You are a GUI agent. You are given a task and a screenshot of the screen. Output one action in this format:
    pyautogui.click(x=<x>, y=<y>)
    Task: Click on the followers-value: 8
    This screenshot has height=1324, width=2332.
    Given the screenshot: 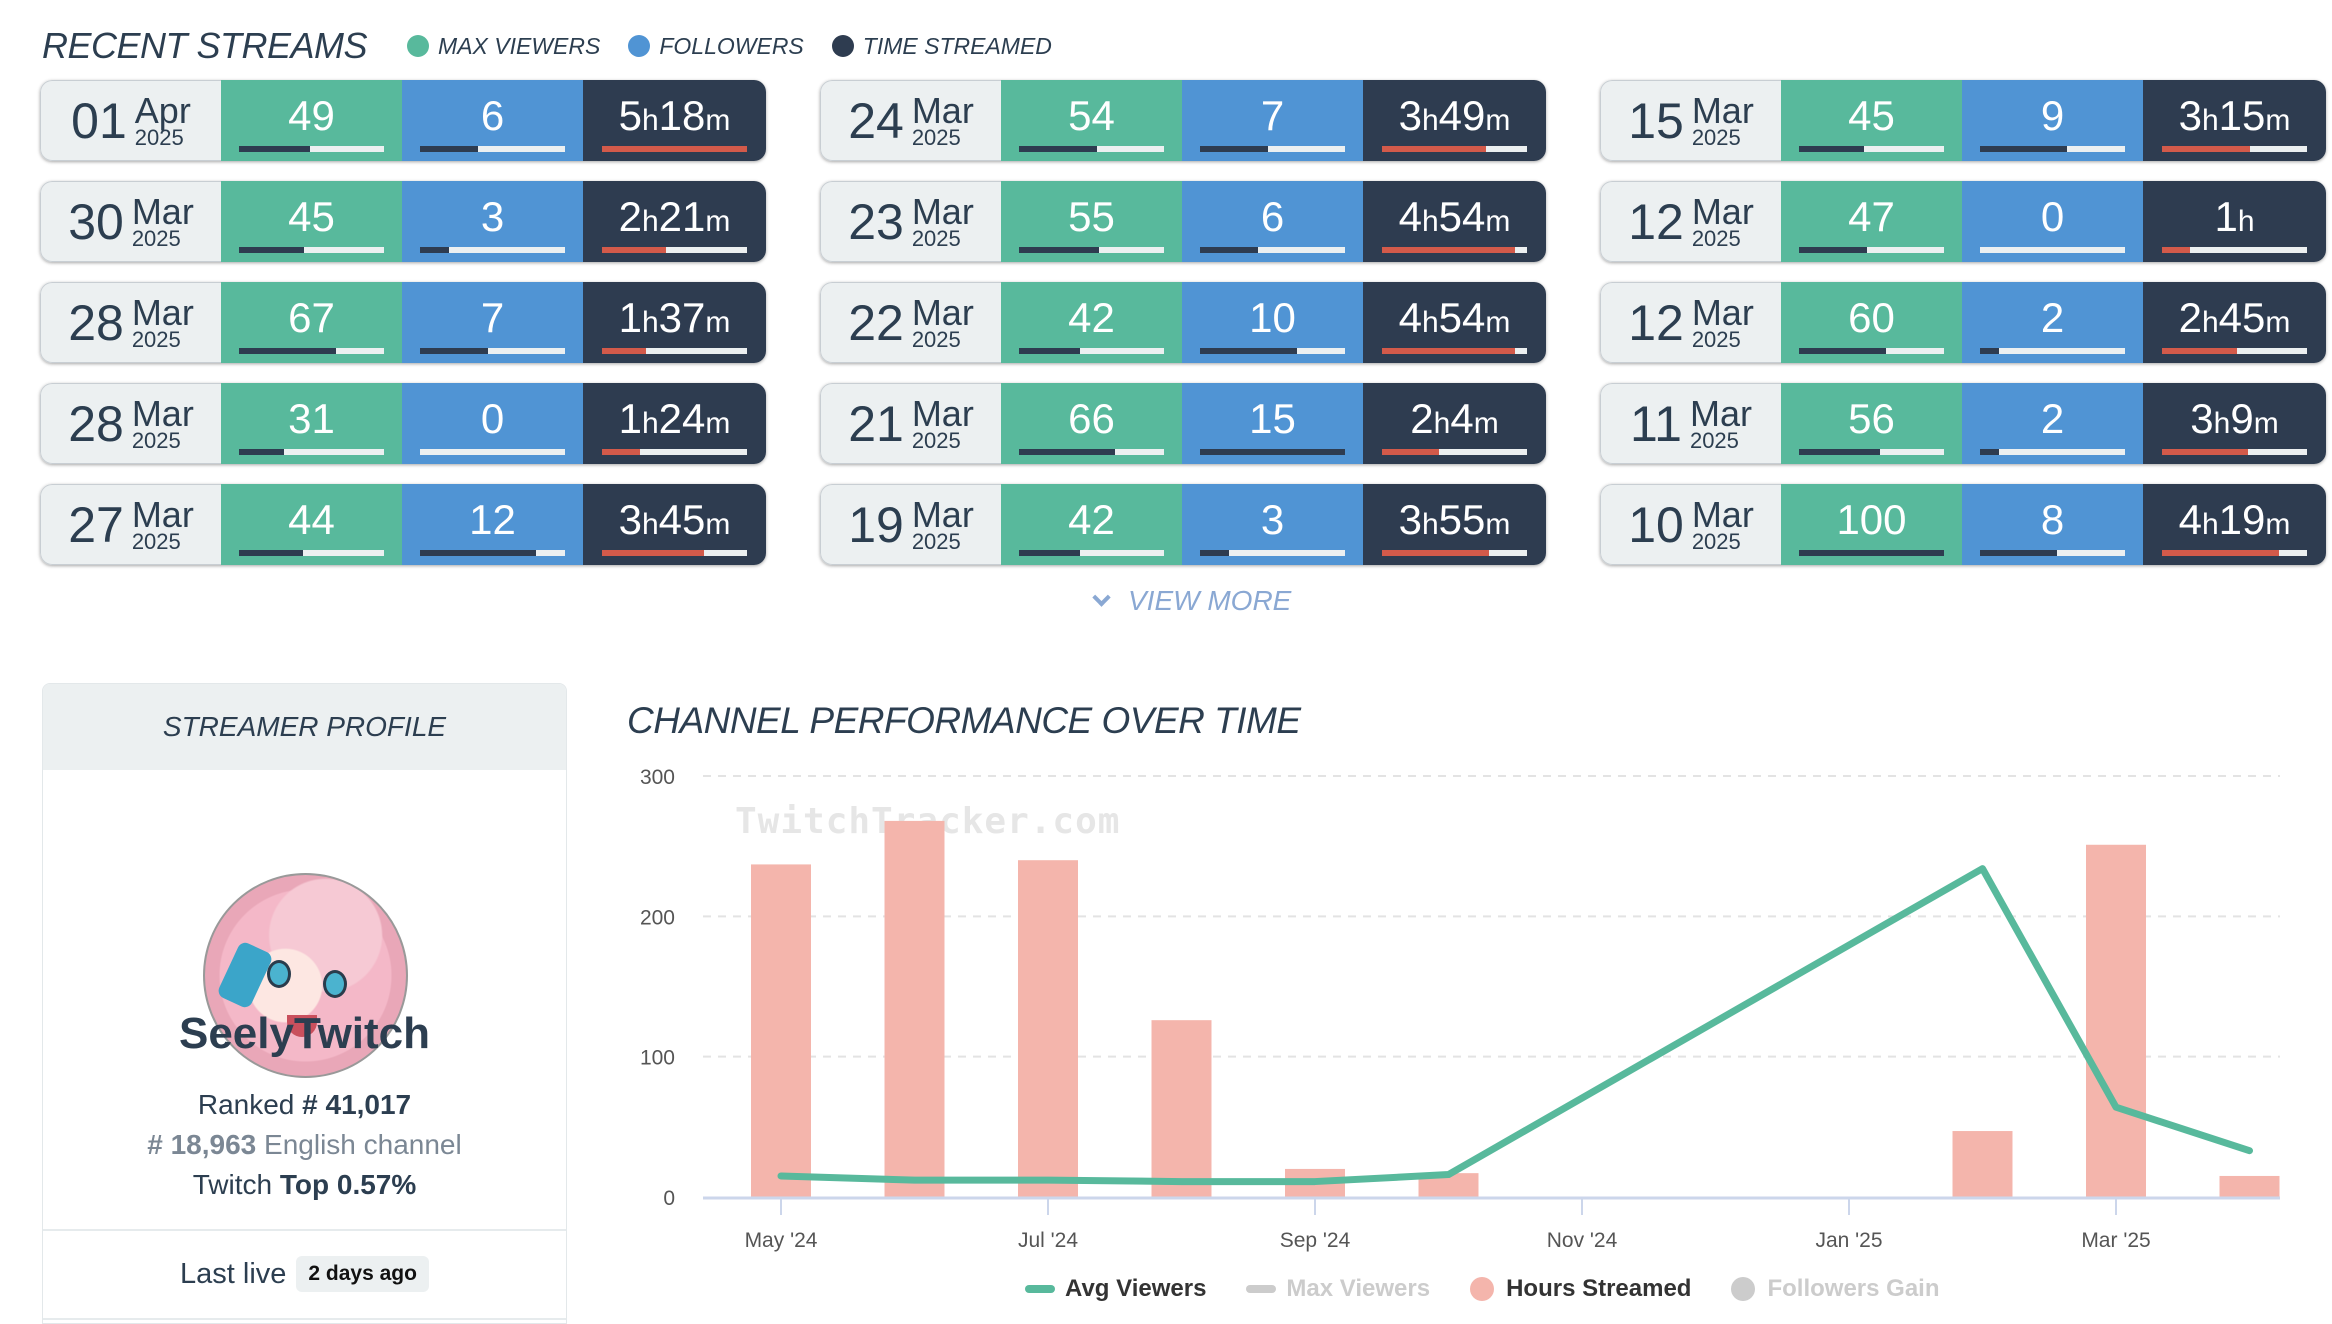 What is the action you would take?
    pyautogui.click(x=2052, y=519)
    